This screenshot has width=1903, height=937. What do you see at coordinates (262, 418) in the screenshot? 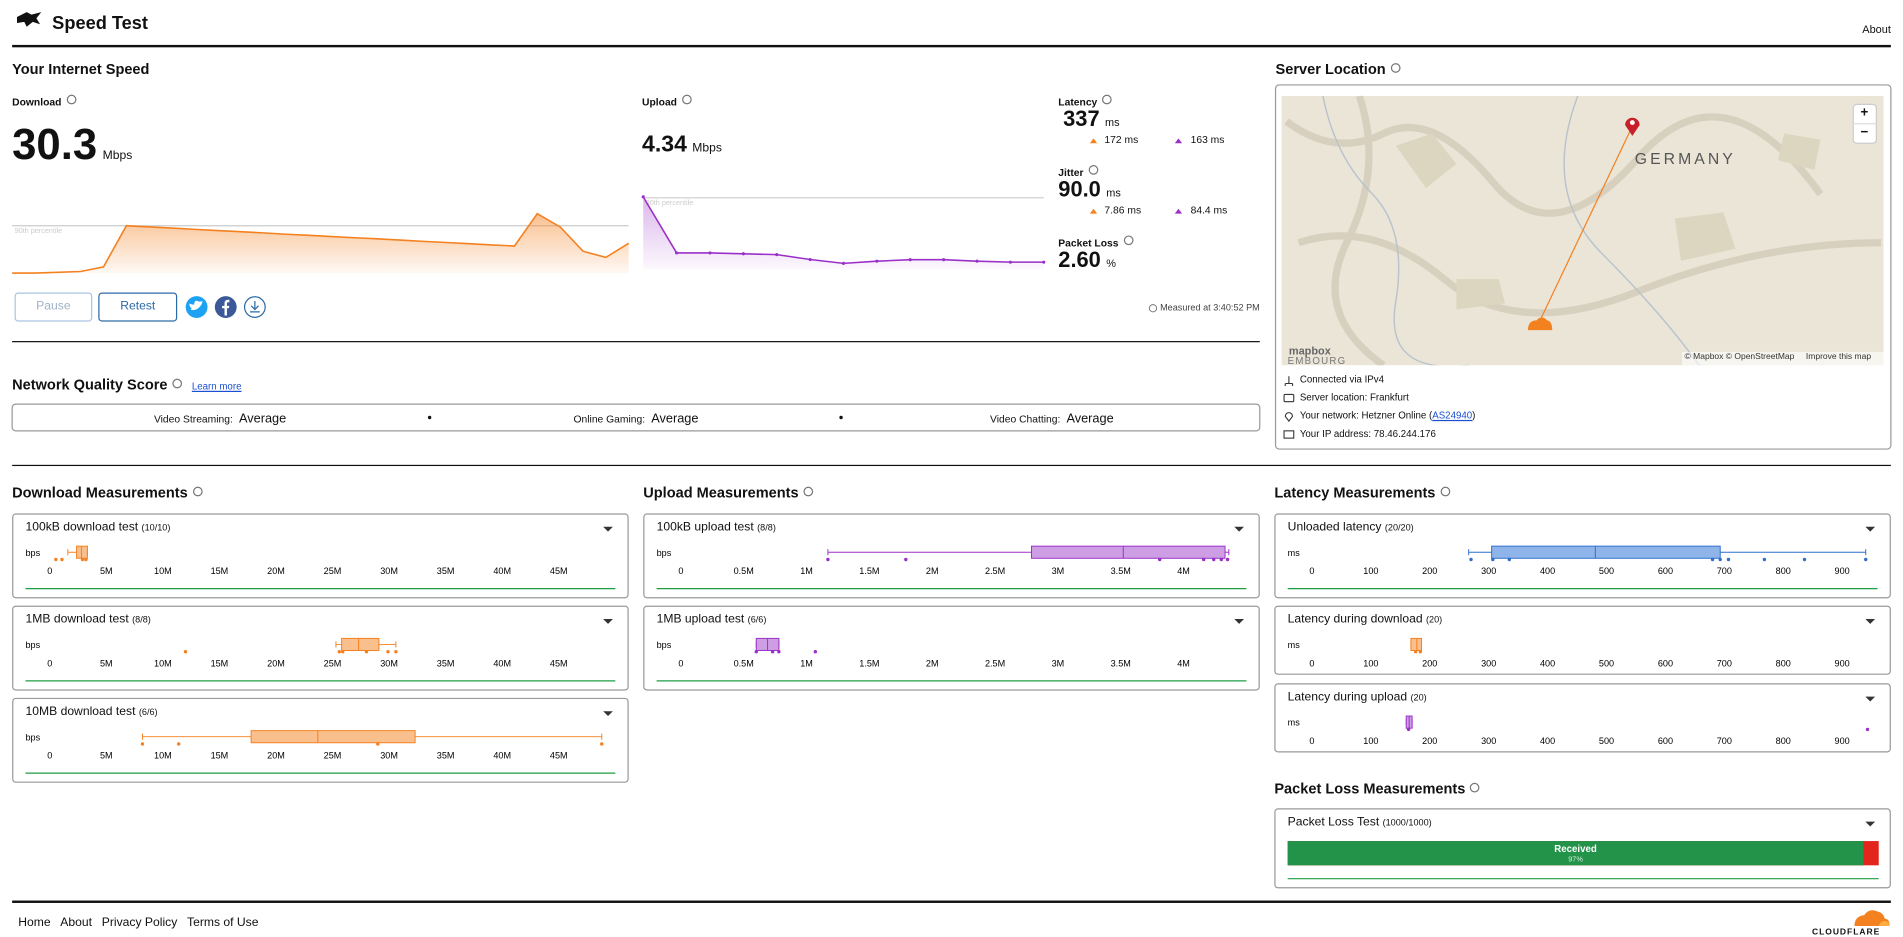
I see `quality-value: Average` at bounding box center [262, 418].